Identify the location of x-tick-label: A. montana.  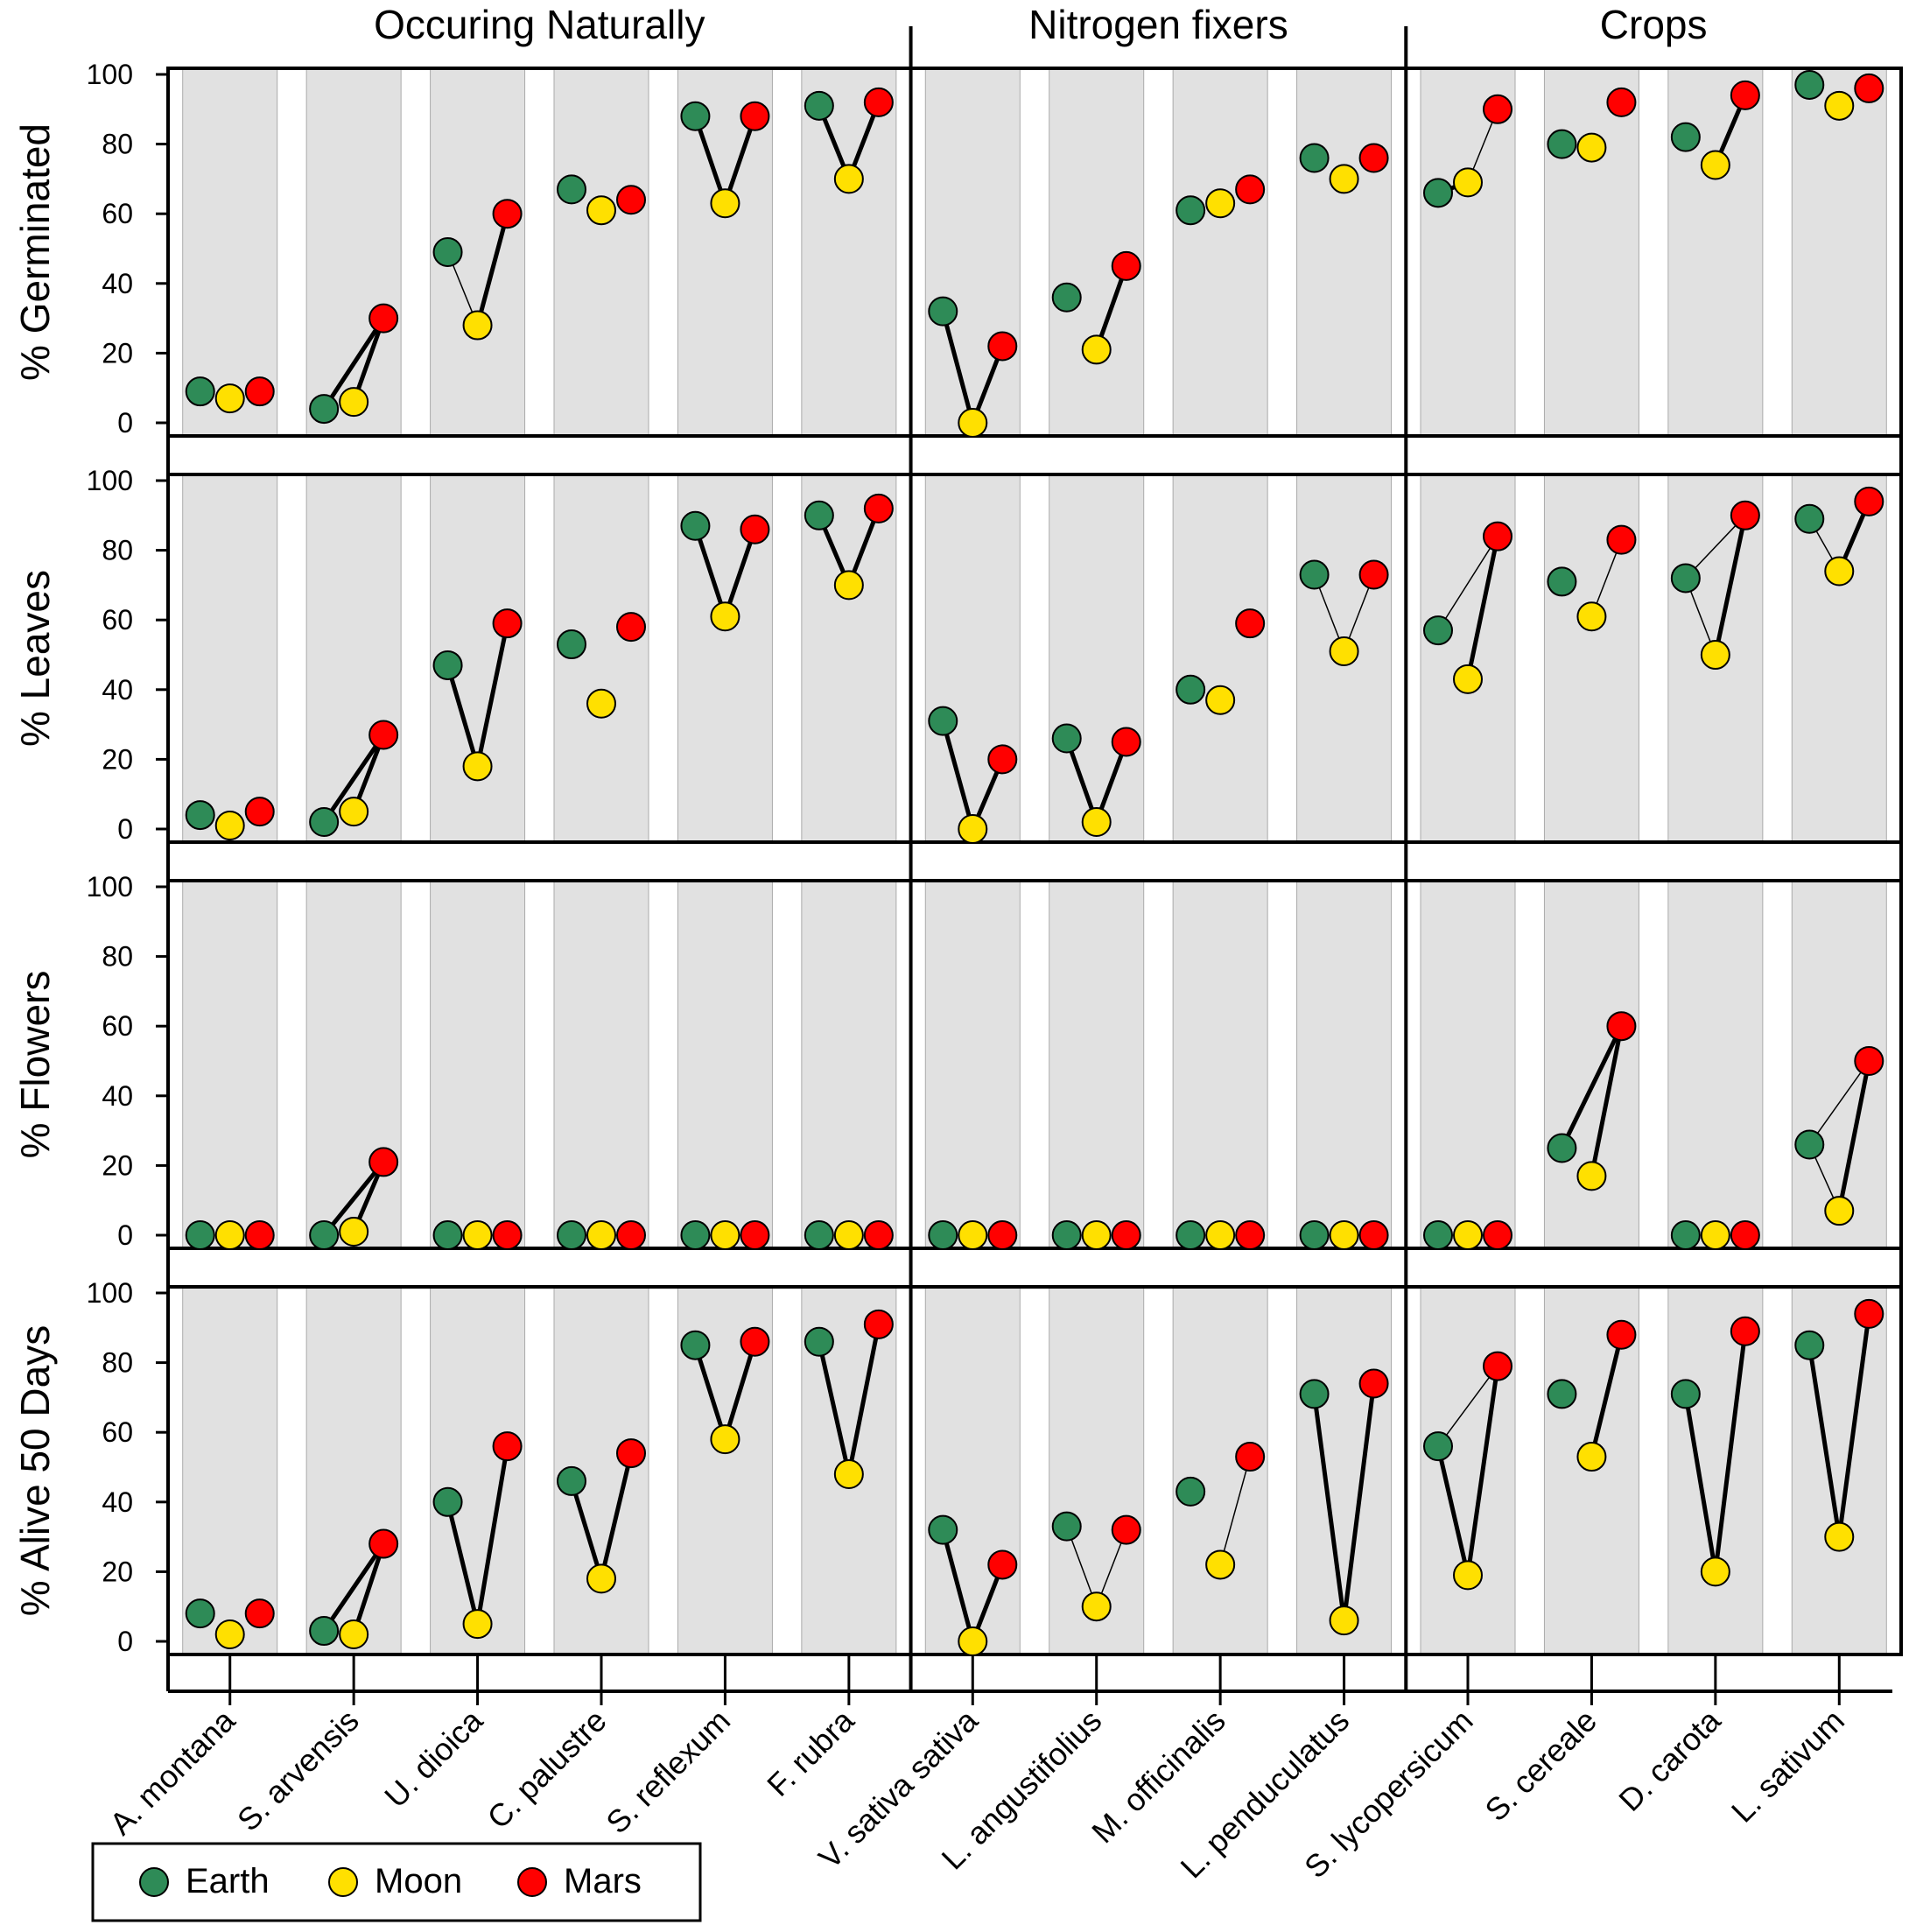
(172, 1772).